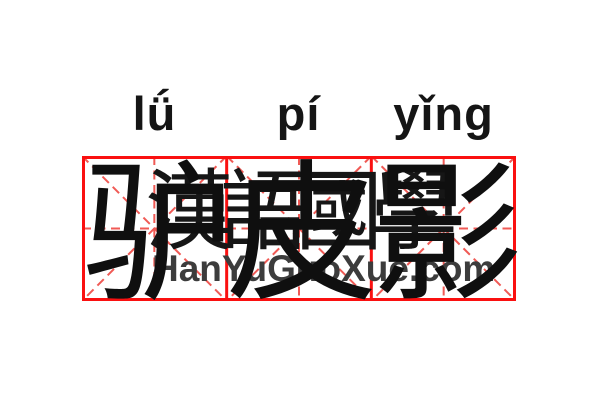  I want to click on watermark-cjk-character-1: 漢, so click(188, 211).